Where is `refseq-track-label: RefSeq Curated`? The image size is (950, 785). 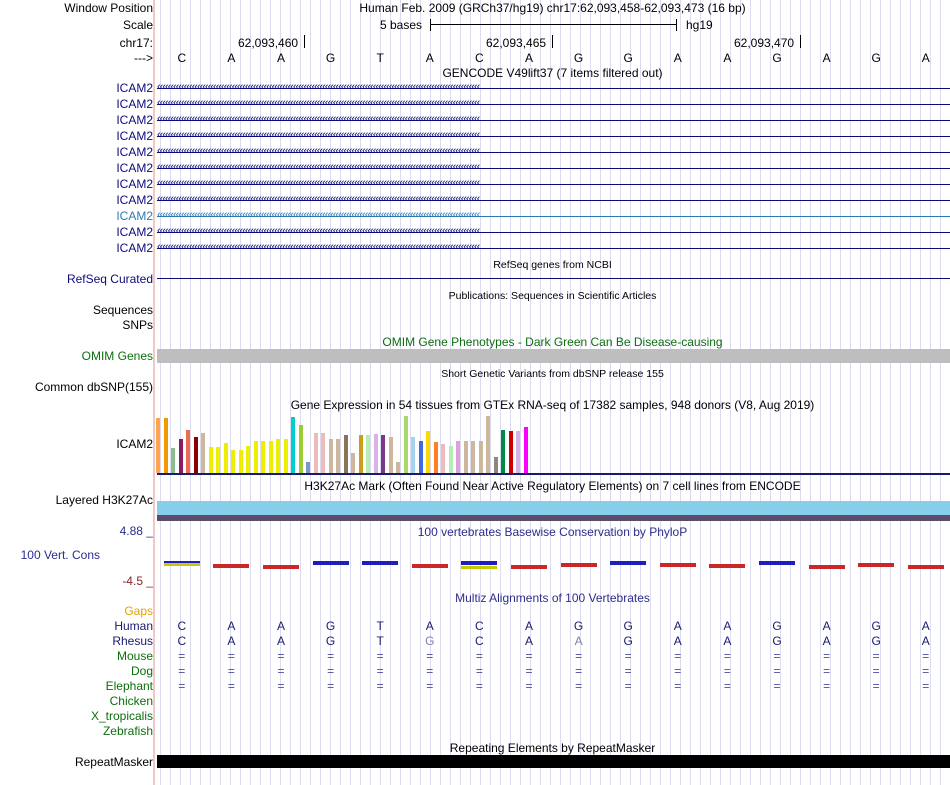 refseq-track-label: RefSeq Curated is located at coordinates (109, 279).